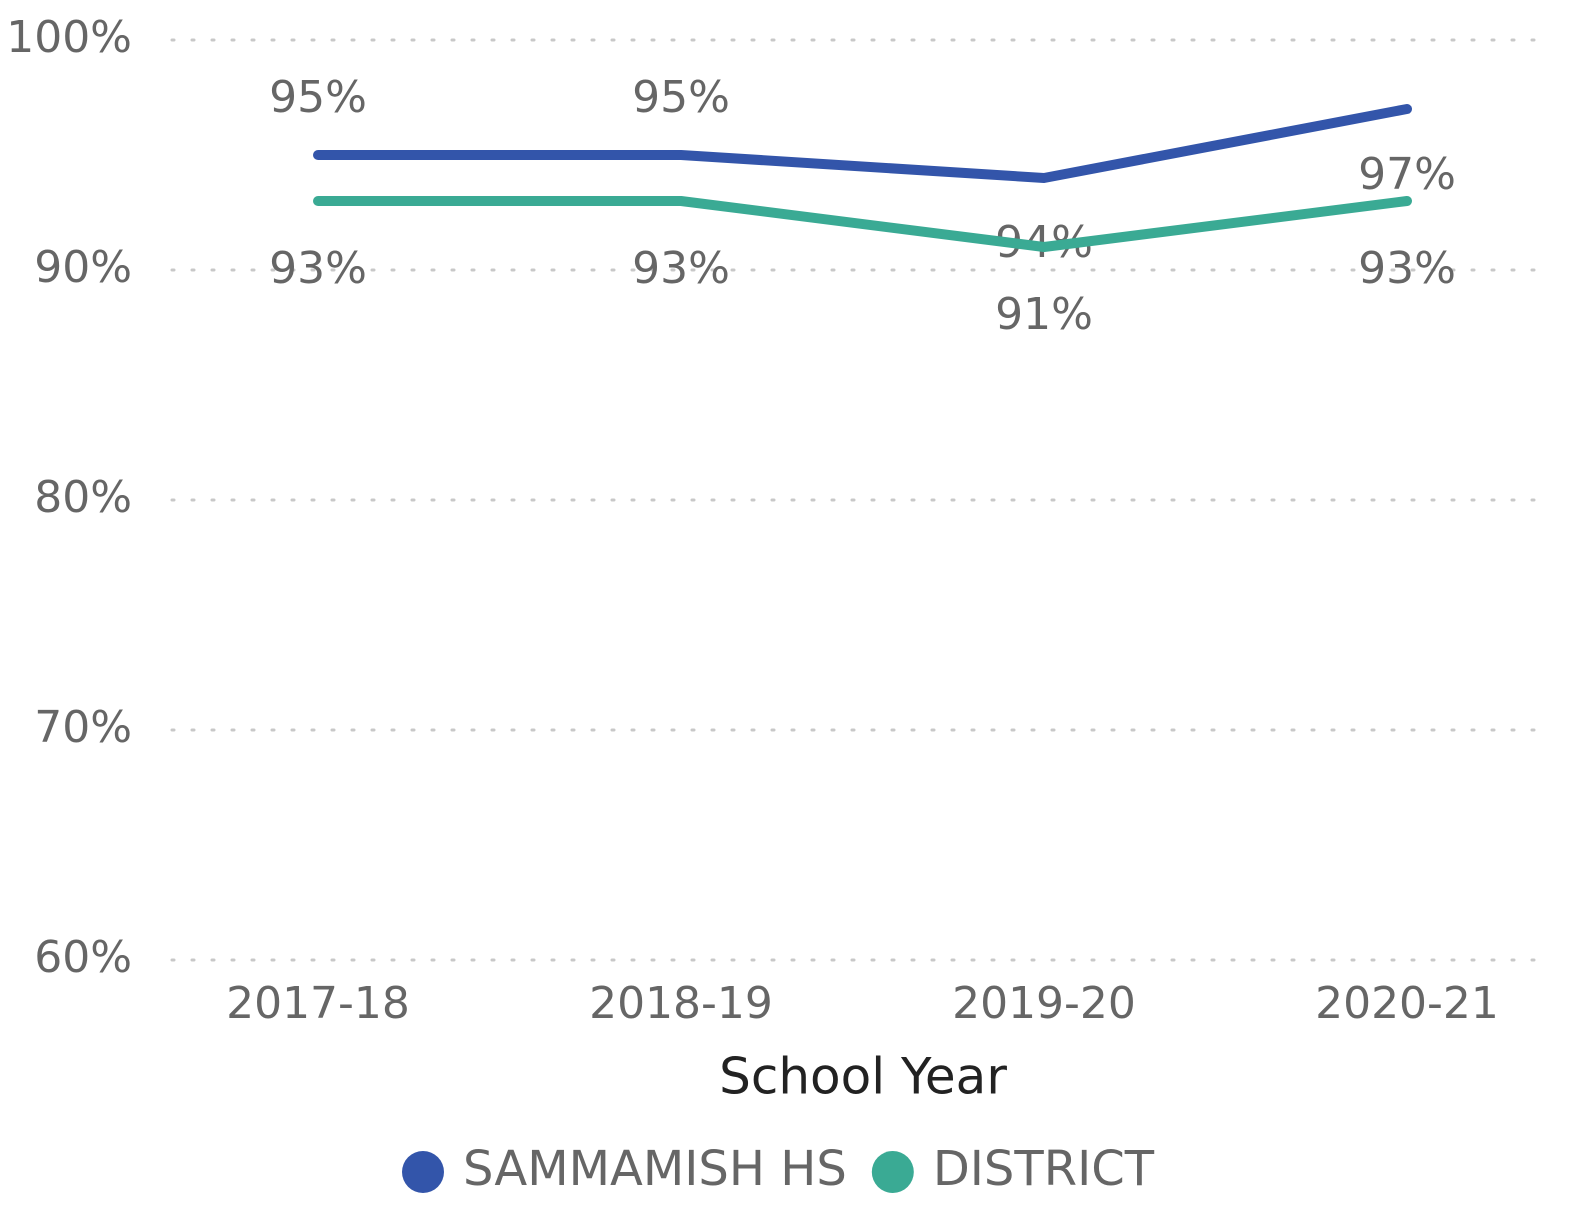 The image size is (1578, 1207). Describe the element at coordinates (83, 497) in the screenshot. I see `y-tick-label: 80%` at that location.